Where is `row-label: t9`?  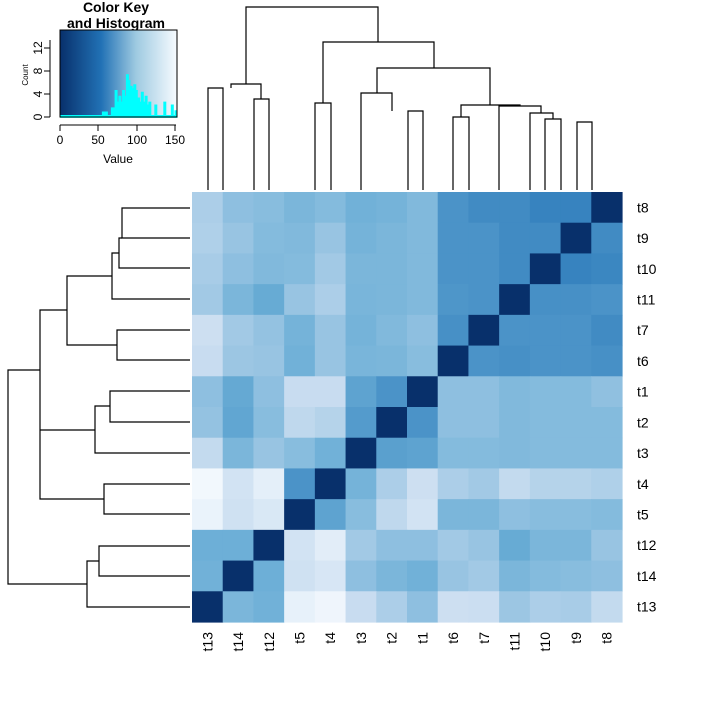 row-label: t9 is located at coordinates (643, 238).